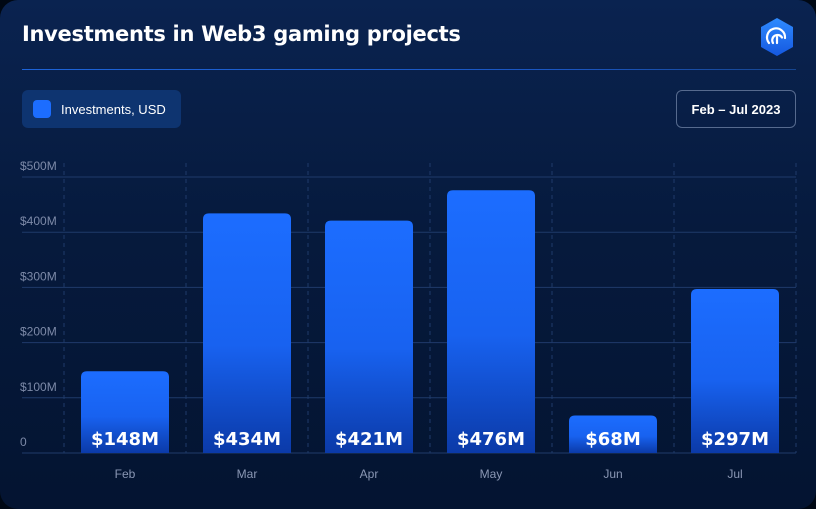  I want to click on data-label: $421M, so click(369, 439).